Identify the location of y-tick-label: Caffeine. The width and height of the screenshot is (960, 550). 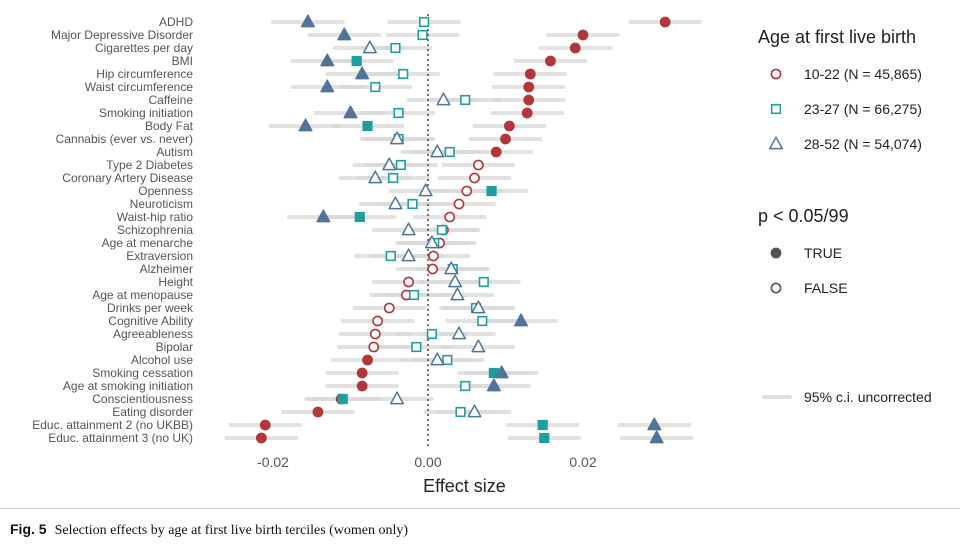
(171, 100).